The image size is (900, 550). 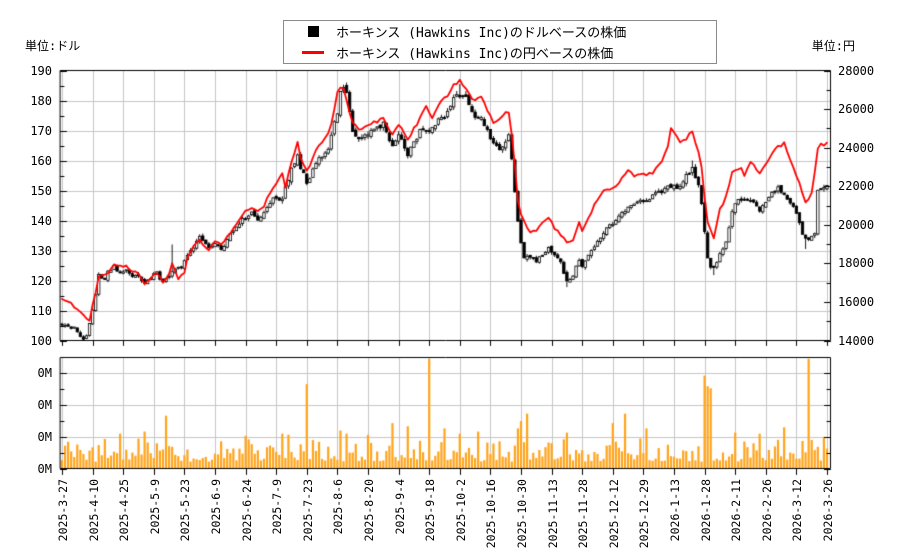 What do you see at coordinates (475, 54) in the screenshot?
I see `legend-item-jpy-label: ホーキンス (Hawkins Inc)の円ベースの株価` at bounding box center [475, 54].